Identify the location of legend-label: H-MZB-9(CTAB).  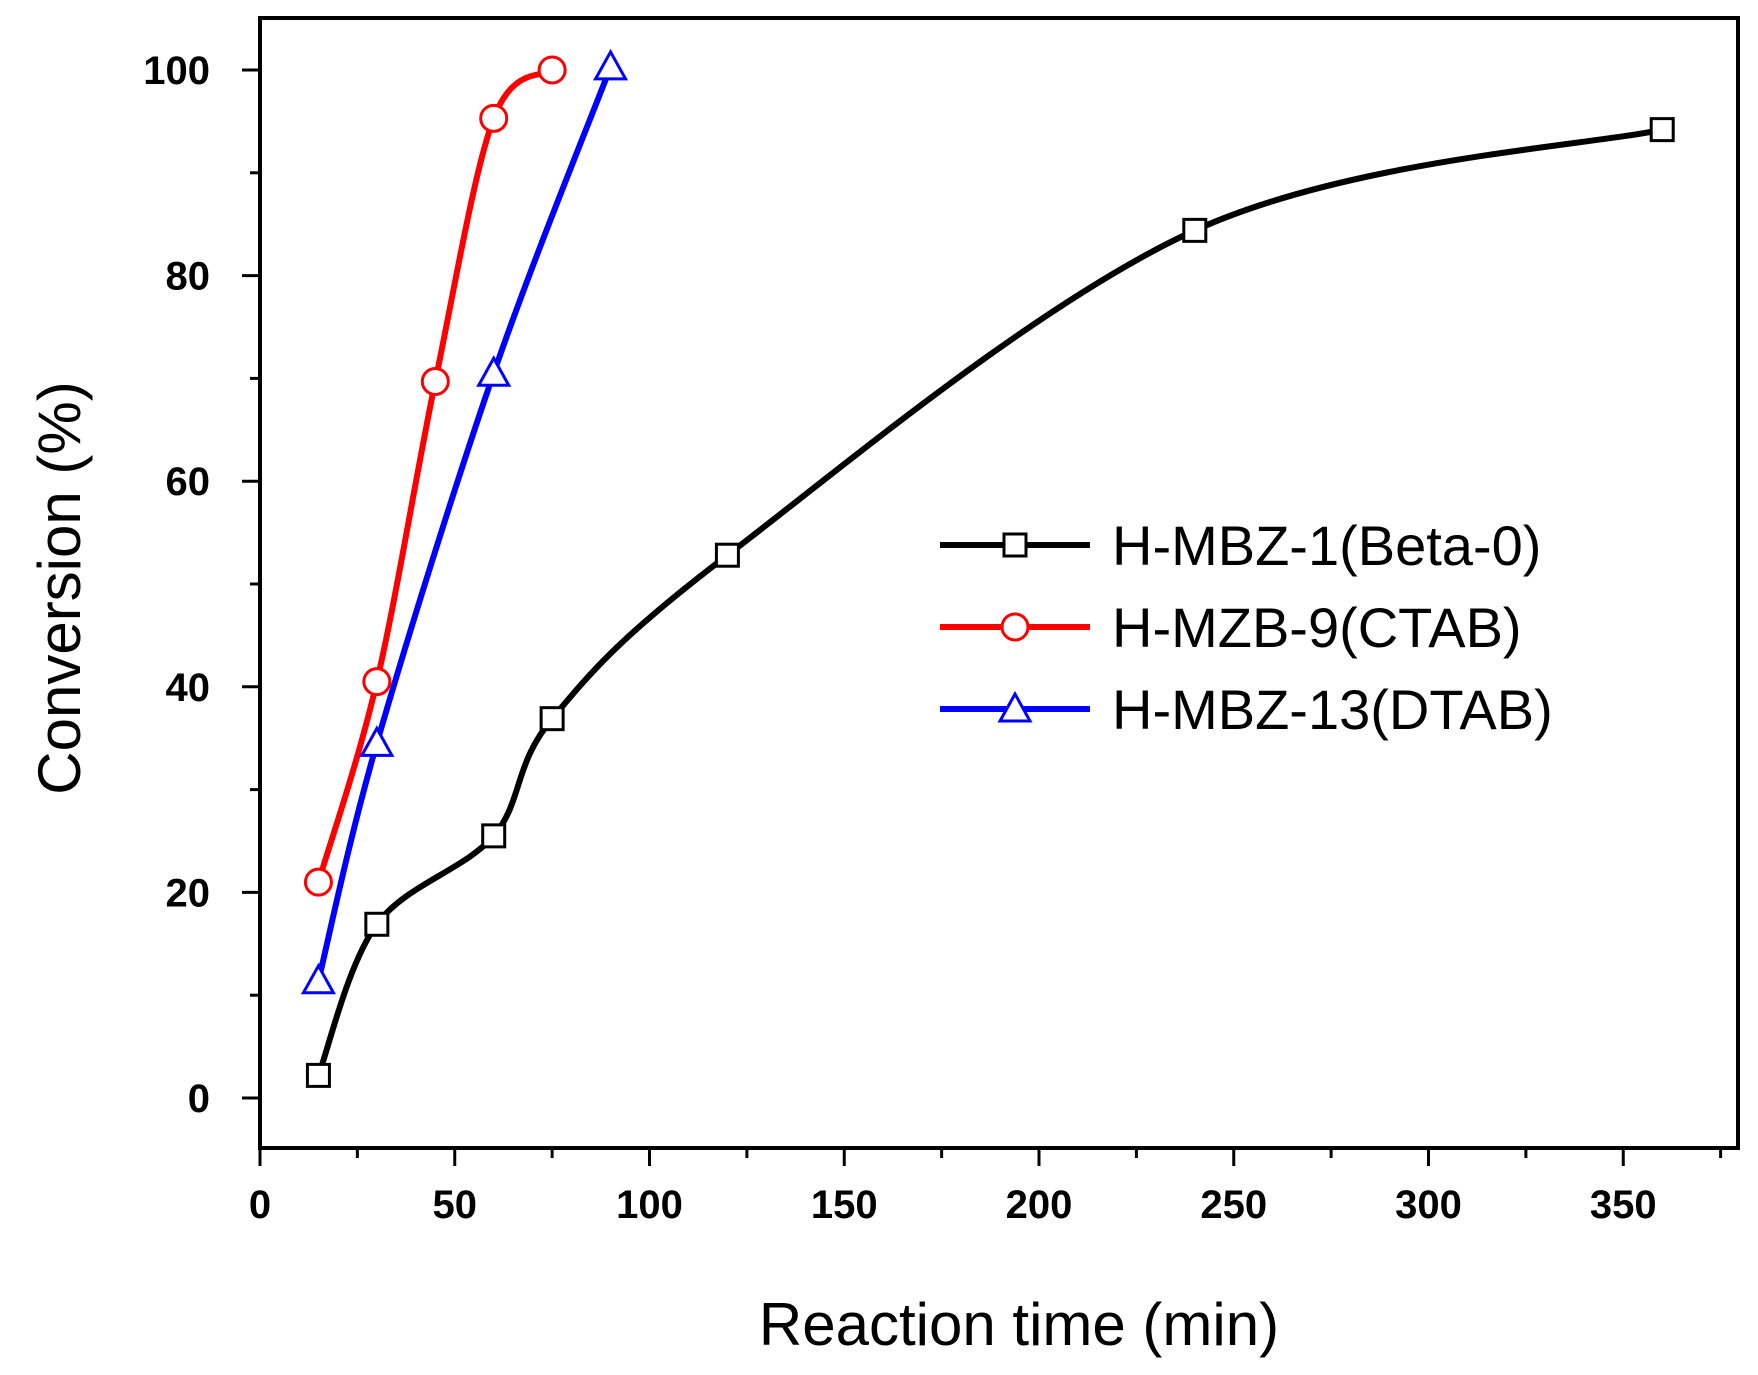
(1317, 627).